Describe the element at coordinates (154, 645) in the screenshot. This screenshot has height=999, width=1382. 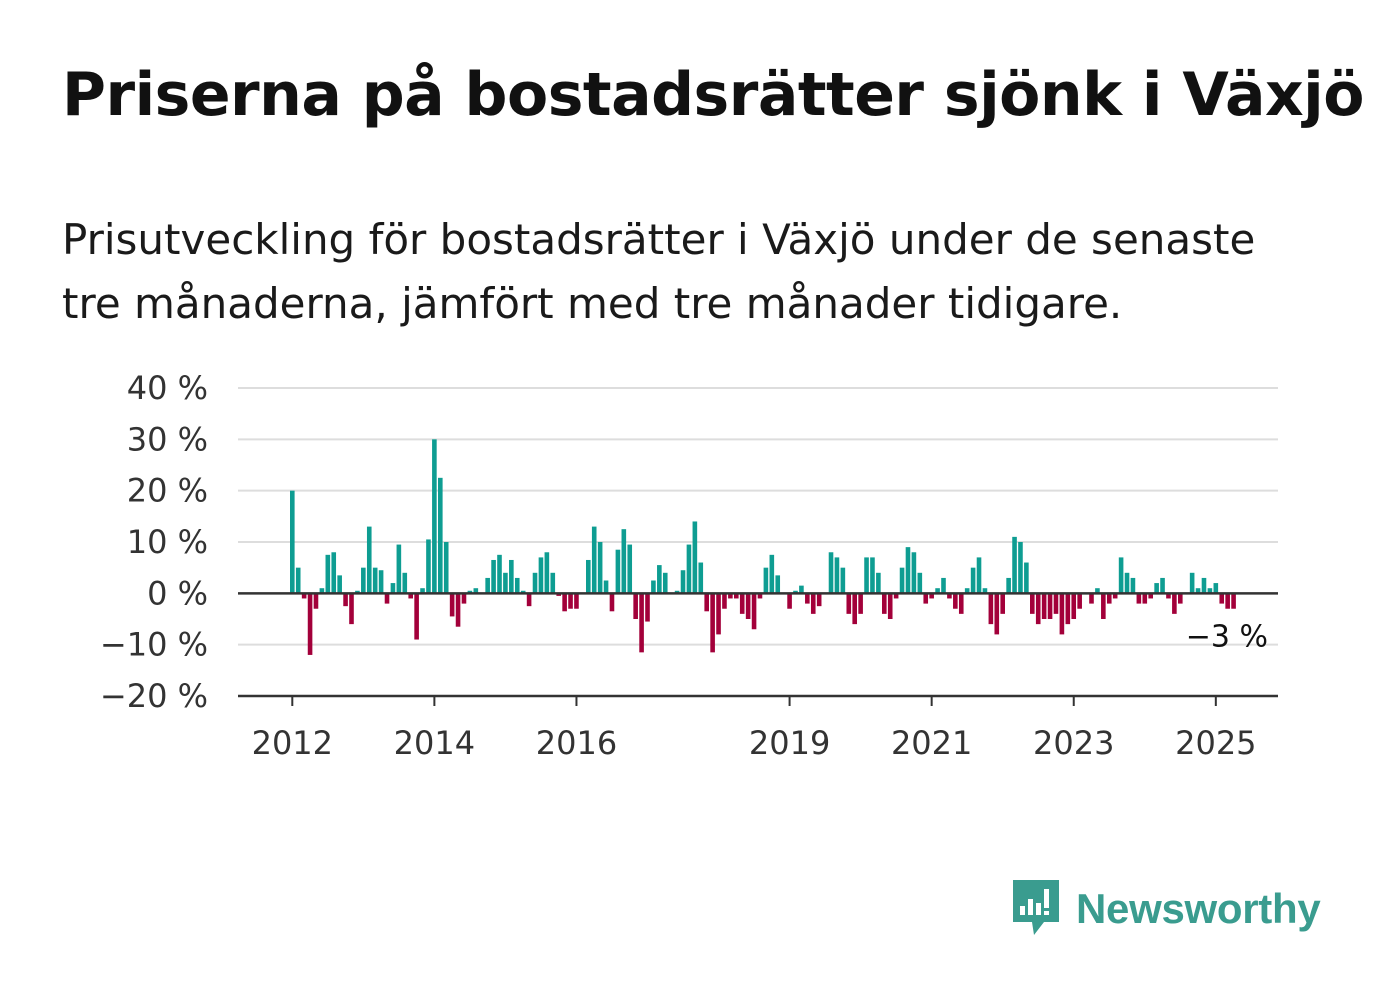
I see `y-tick-label: −10 %` at that location.